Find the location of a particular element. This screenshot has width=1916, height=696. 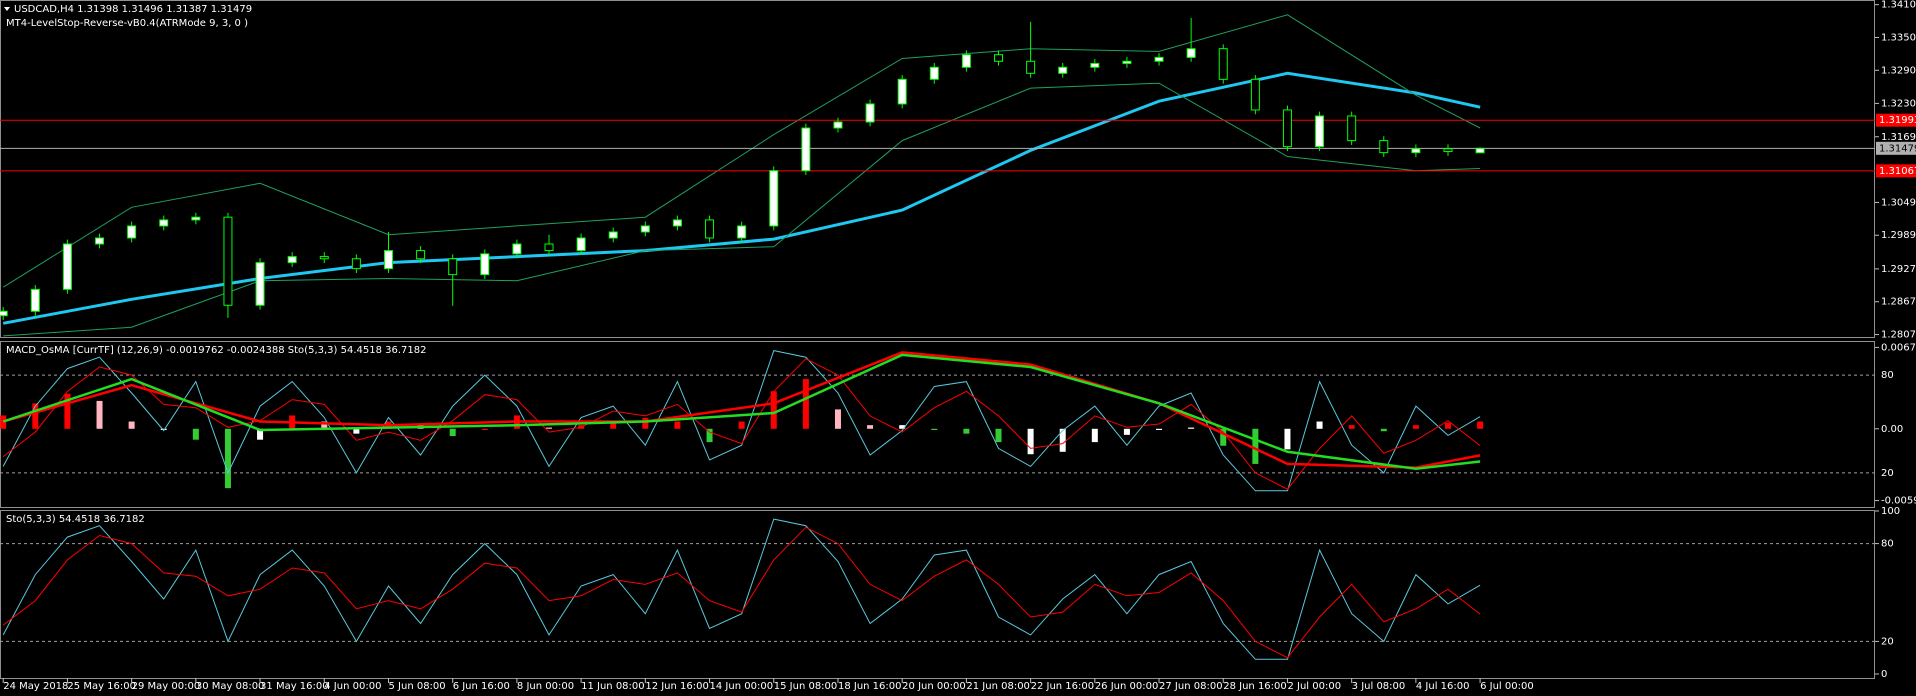

price-level-label: 1.31993 is located at coordinates (1897, 120).